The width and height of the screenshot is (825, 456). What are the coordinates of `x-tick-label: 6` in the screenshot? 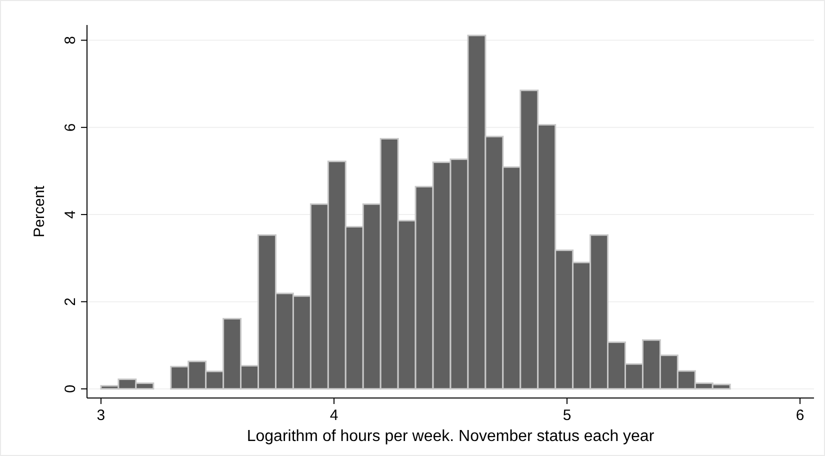 It's located at (800, 415).